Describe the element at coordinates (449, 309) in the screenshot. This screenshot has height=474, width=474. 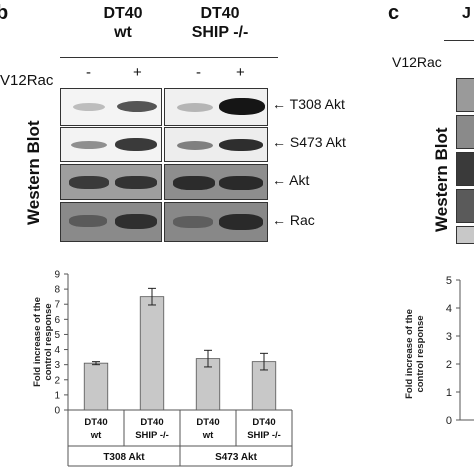
I see `panel-c-y-tick-label: 4` at that location.